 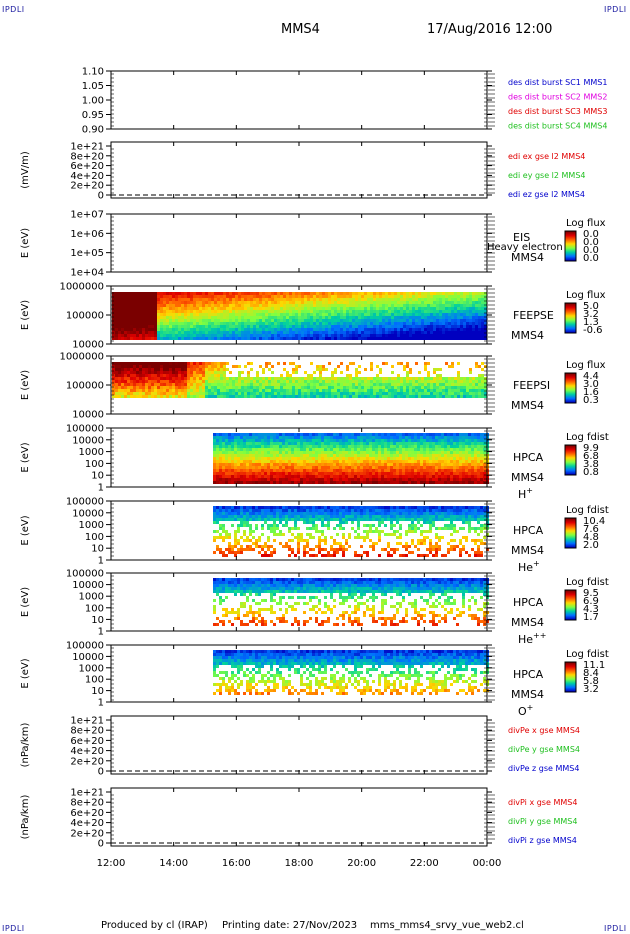 I want to click on corner-label-top-left: IPDLI, so click(x=13, y=9).